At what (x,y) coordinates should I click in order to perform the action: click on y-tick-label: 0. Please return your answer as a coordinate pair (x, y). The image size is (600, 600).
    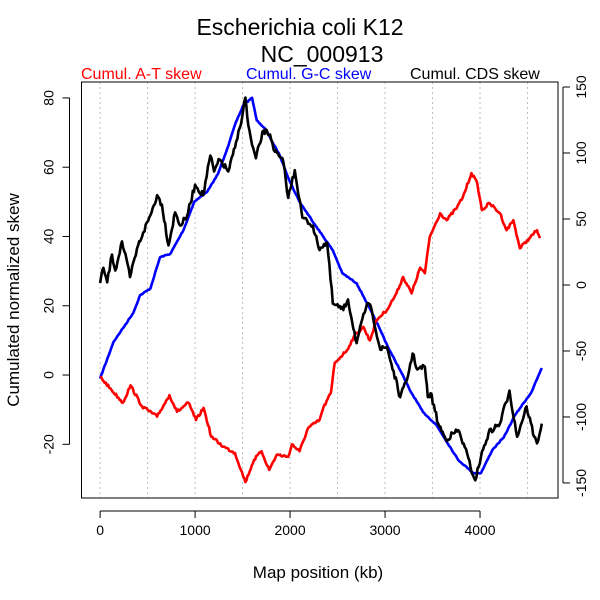
    Looking at the image, I should click on (49, 375).